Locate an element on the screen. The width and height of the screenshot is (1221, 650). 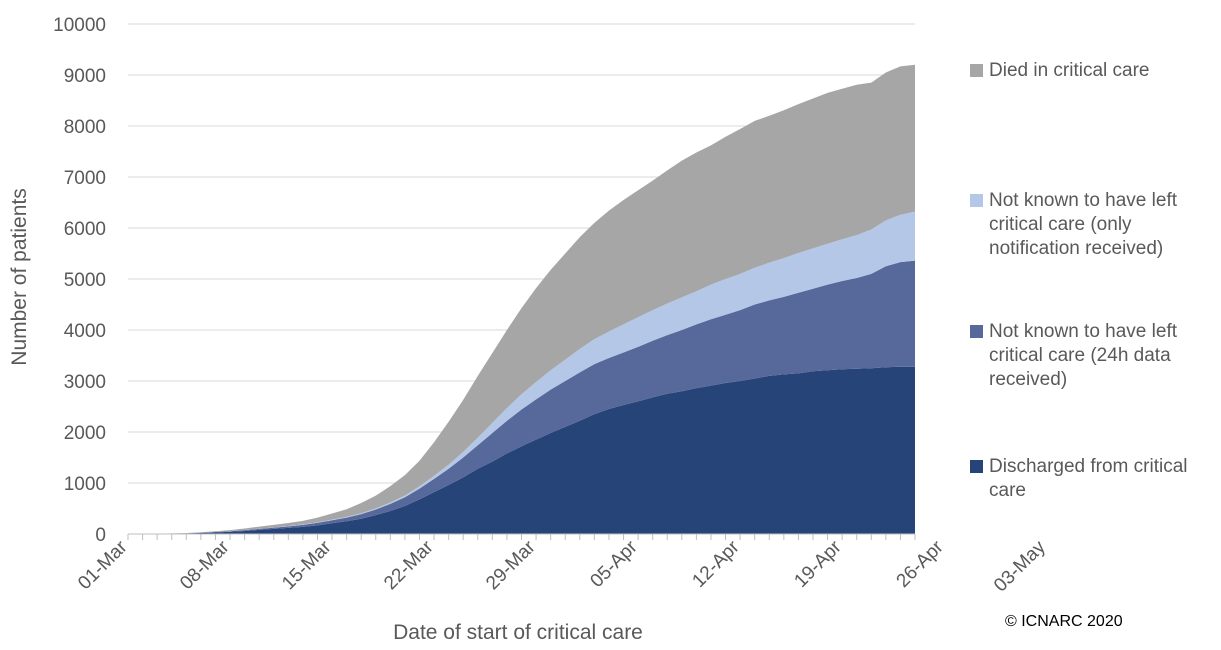
y-axis-label: Number of patients is located at coordinates (19, 276).